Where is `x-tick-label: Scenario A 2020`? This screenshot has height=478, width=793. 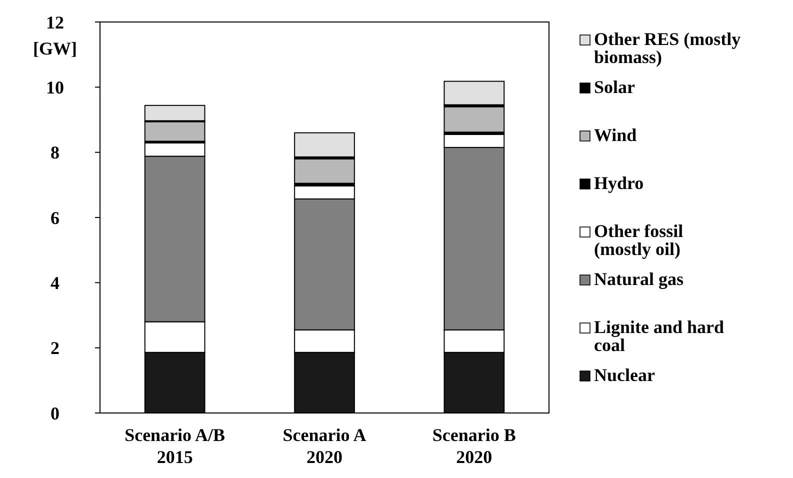
x-tick-label: Scenario A 2020 is located at coordinates (324, 446).